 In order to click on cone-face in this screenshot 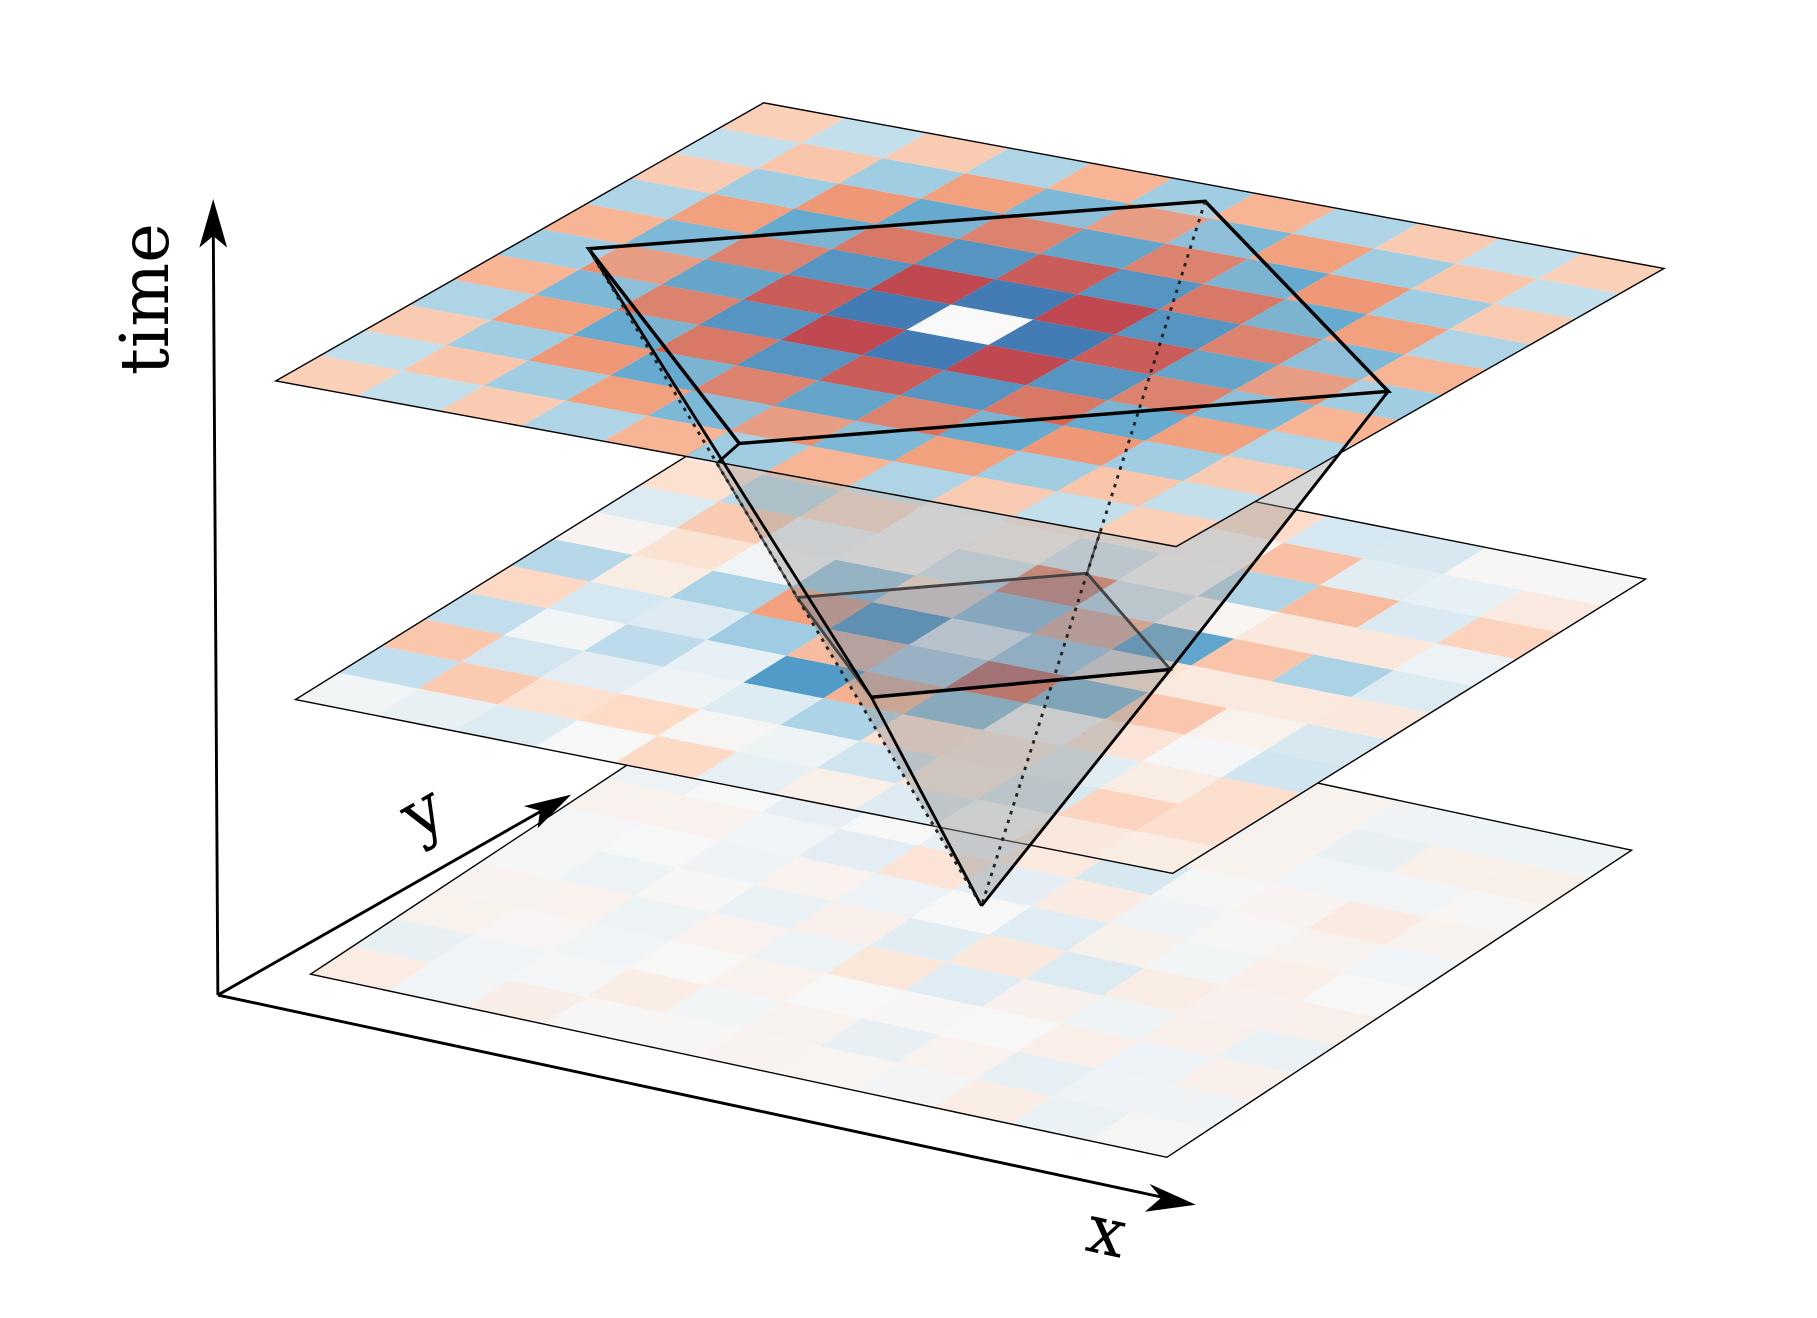, I will do `click(1076, 739)`.